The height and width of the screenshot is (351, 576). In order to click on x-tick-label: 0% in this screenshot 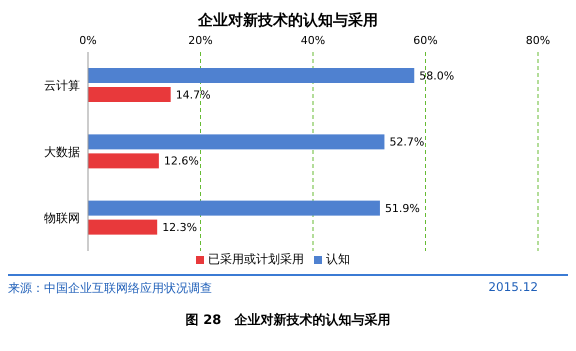, I will do `click(88, 40)`.